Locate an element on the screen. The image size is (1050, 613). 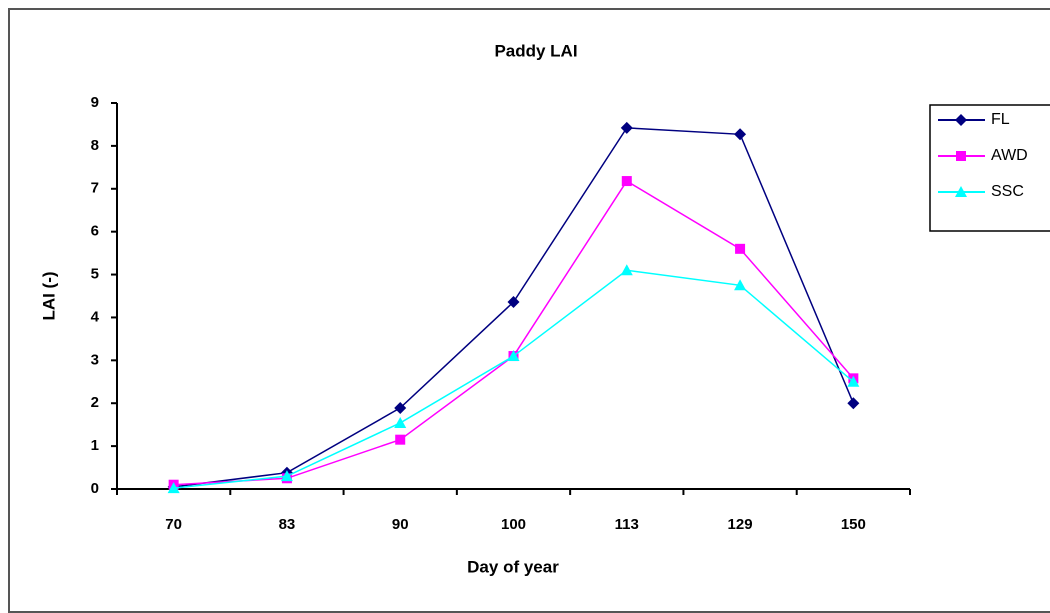
y-tick-label: 7 is located at coordinates (95, 188).